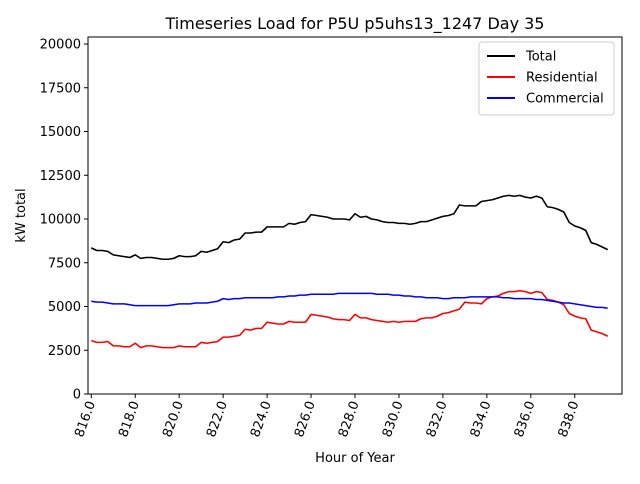 This screenshot has height=484, width=640. I want to click on y-tick-label: 10000, so click(60, 220).